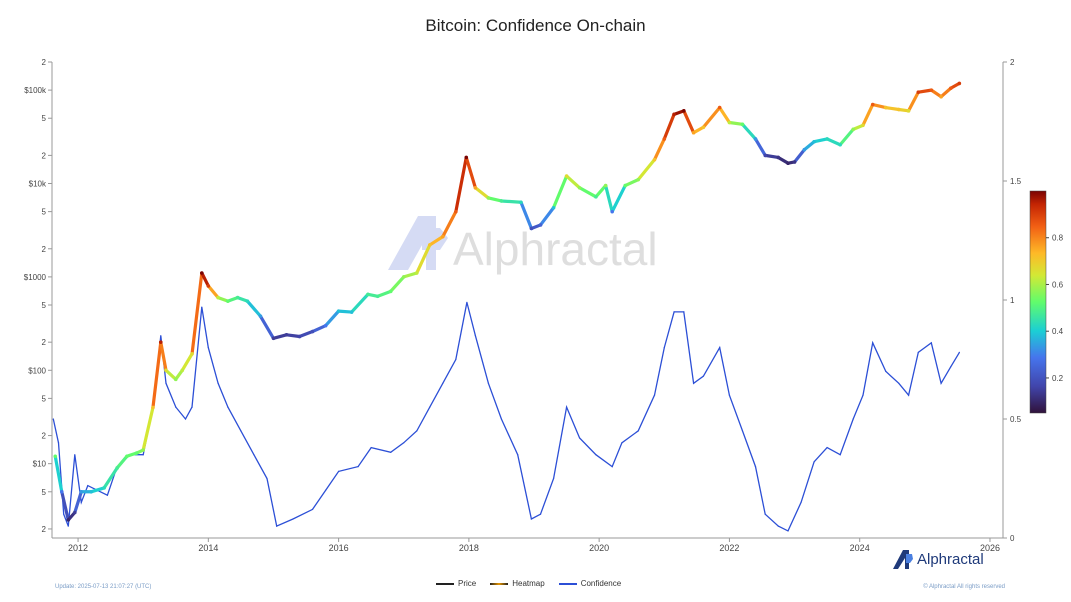 The image size is (1071, 602). Describe the element at coordinates (467, 583) in the screenshot. I see `legend-label-price: Price` at that location.